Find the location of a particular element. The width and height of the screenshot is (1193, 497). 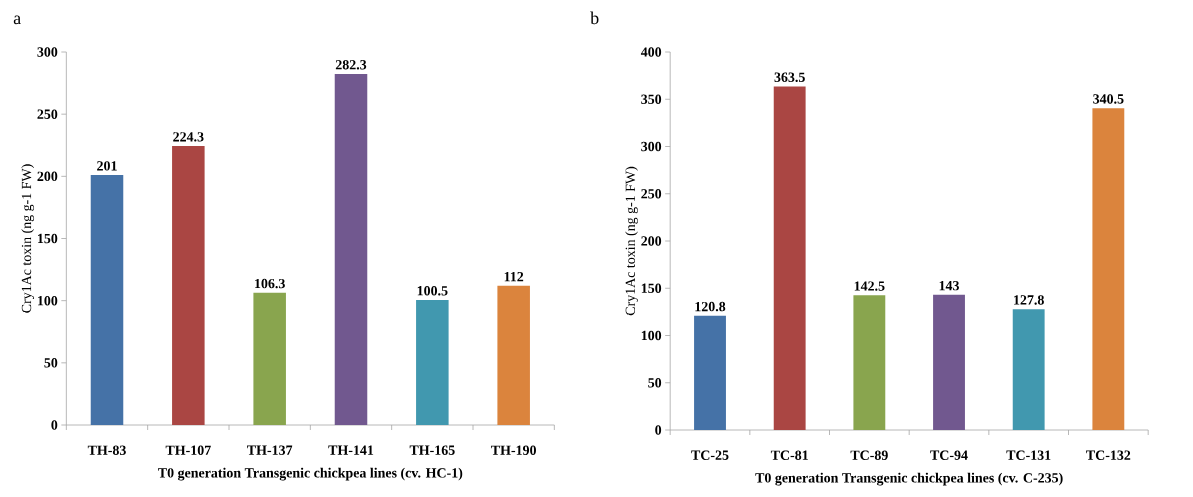

data-label: 112 is located at coordinates (514, 276).